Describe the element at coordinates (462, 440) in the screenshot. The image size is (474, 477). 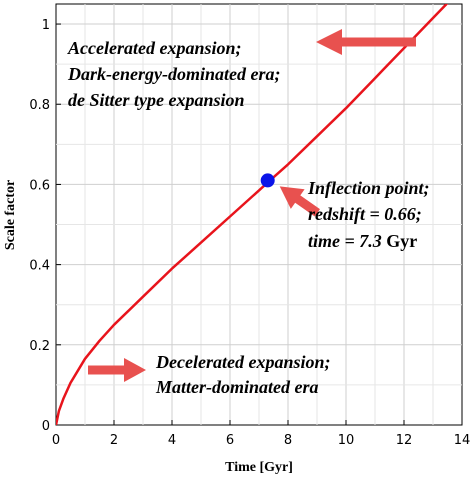
I see `x-tick-label: 14` at that location.